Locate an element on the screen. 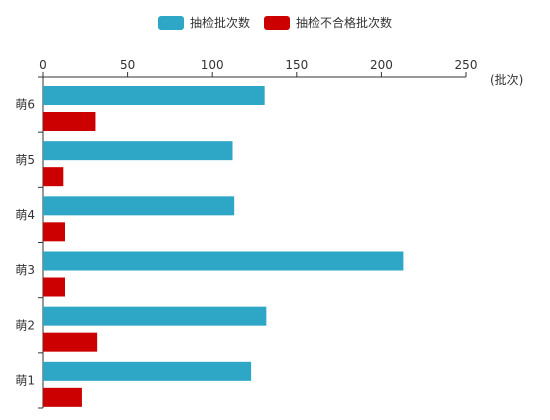 This screenshot has height=420, width=550. y-tick-label: 萌3 is located at coordinates (25, 270).